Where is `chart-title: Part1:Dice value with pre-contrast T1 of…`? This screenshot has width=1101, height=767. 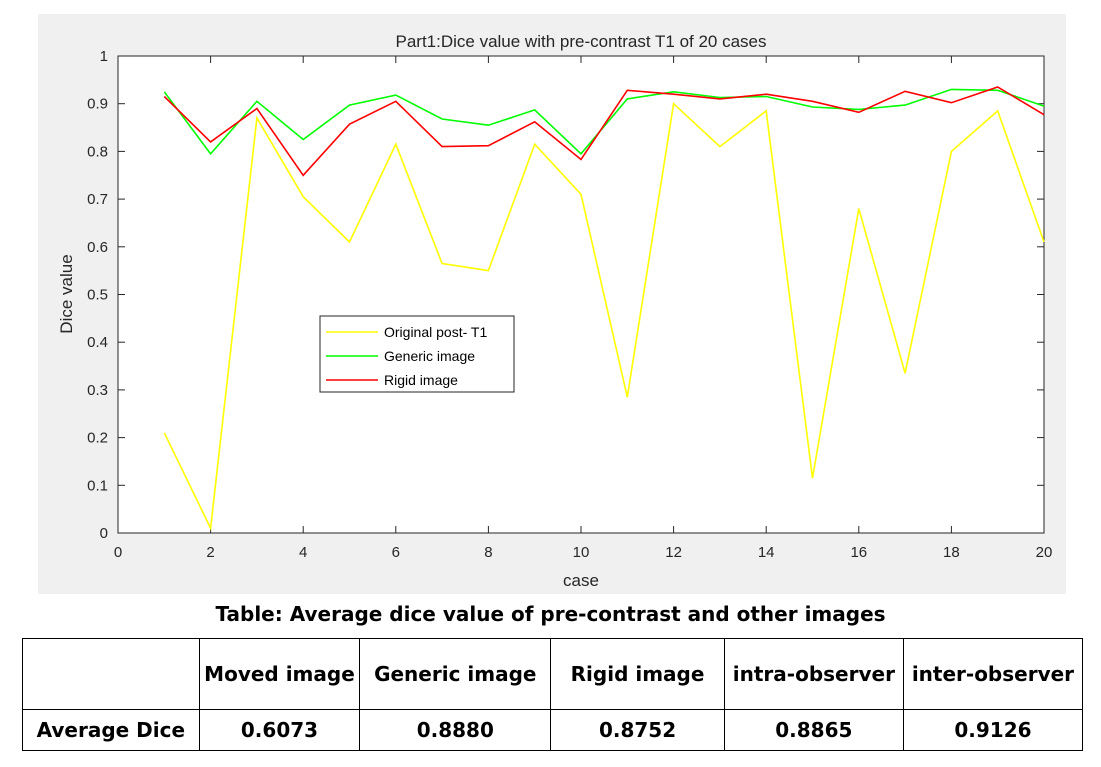 chart-title: Part1:Dice value with pre-contrast T1 of… is located at coordinates (580, 41).